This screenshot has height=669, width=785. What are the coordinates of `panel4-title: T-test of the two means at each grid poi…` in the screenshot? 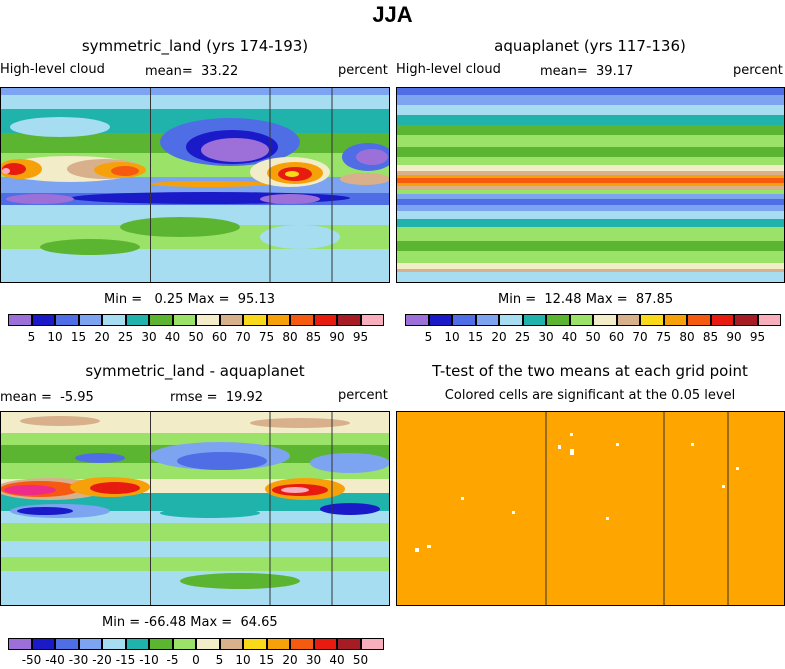 It's located at (590, 371).